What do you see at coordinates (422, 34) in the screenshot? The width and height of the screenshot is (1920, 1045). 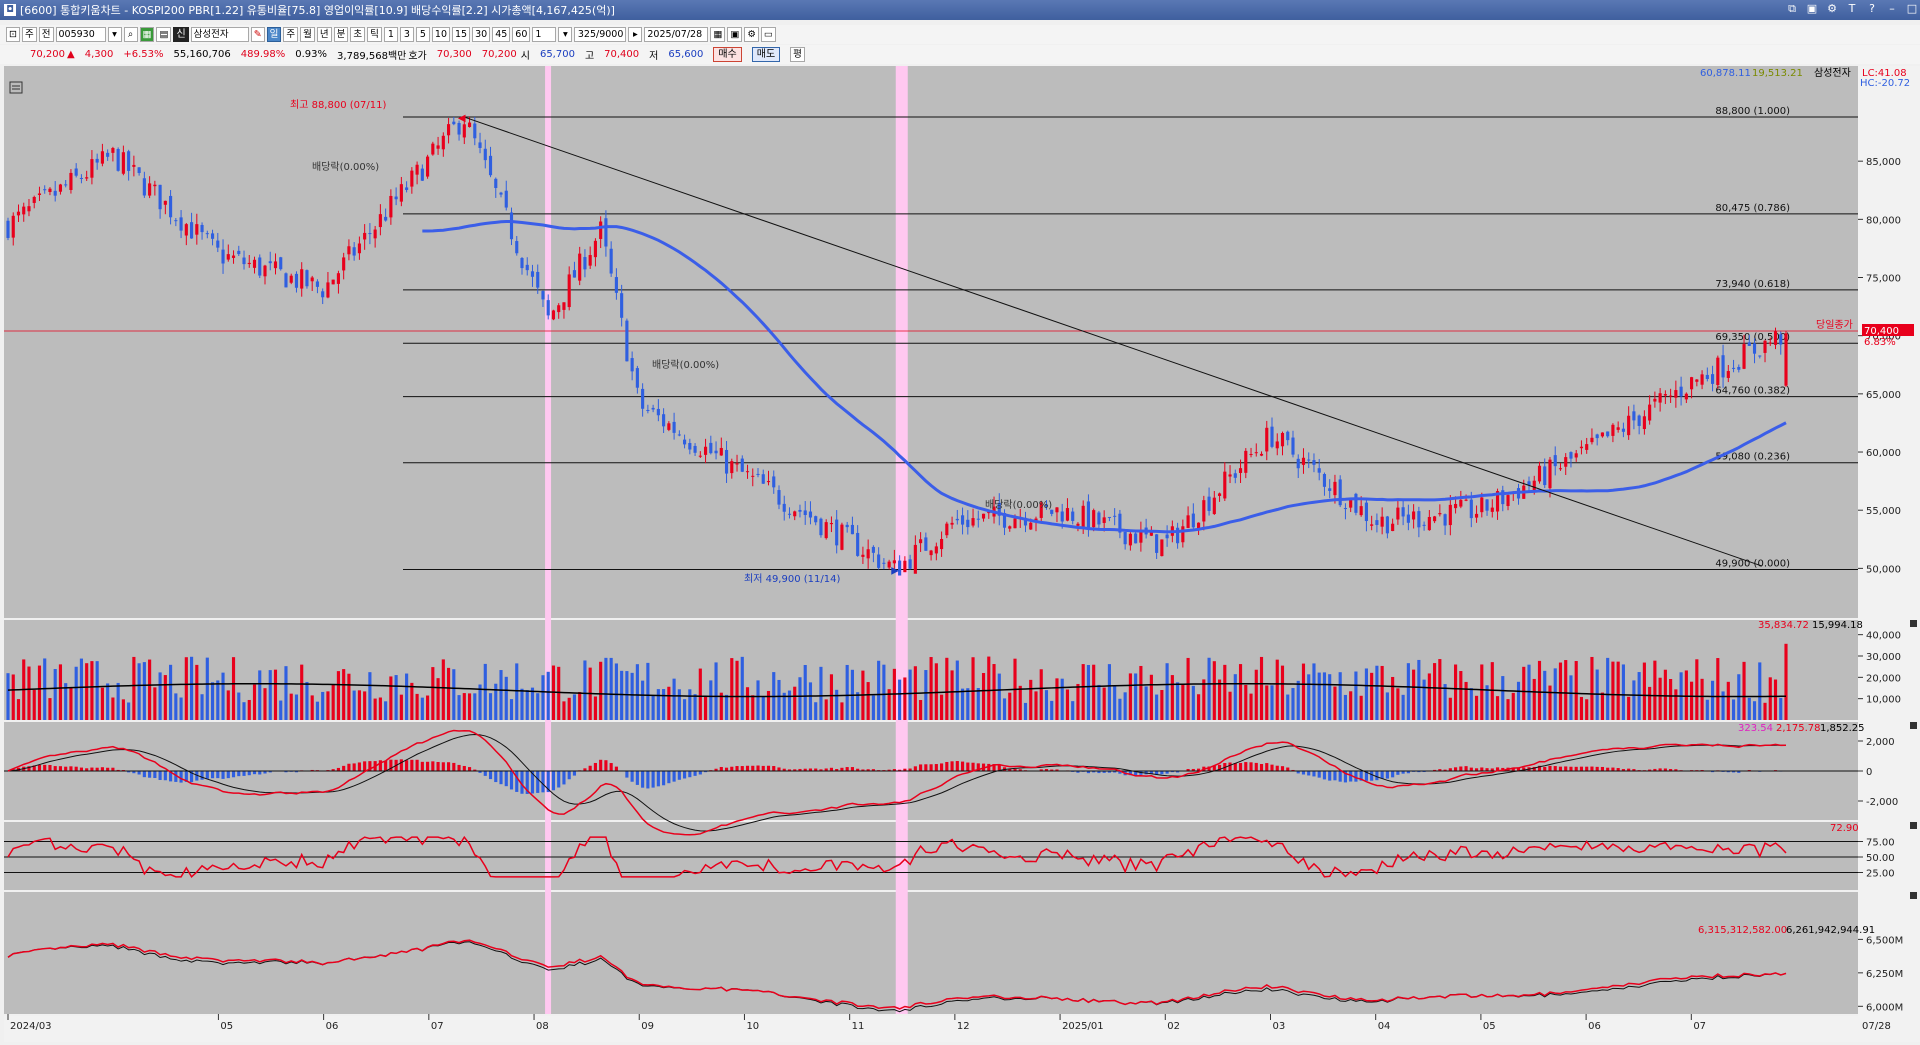 I see `interval-5-button: 5` at bounding box center [422, 34].